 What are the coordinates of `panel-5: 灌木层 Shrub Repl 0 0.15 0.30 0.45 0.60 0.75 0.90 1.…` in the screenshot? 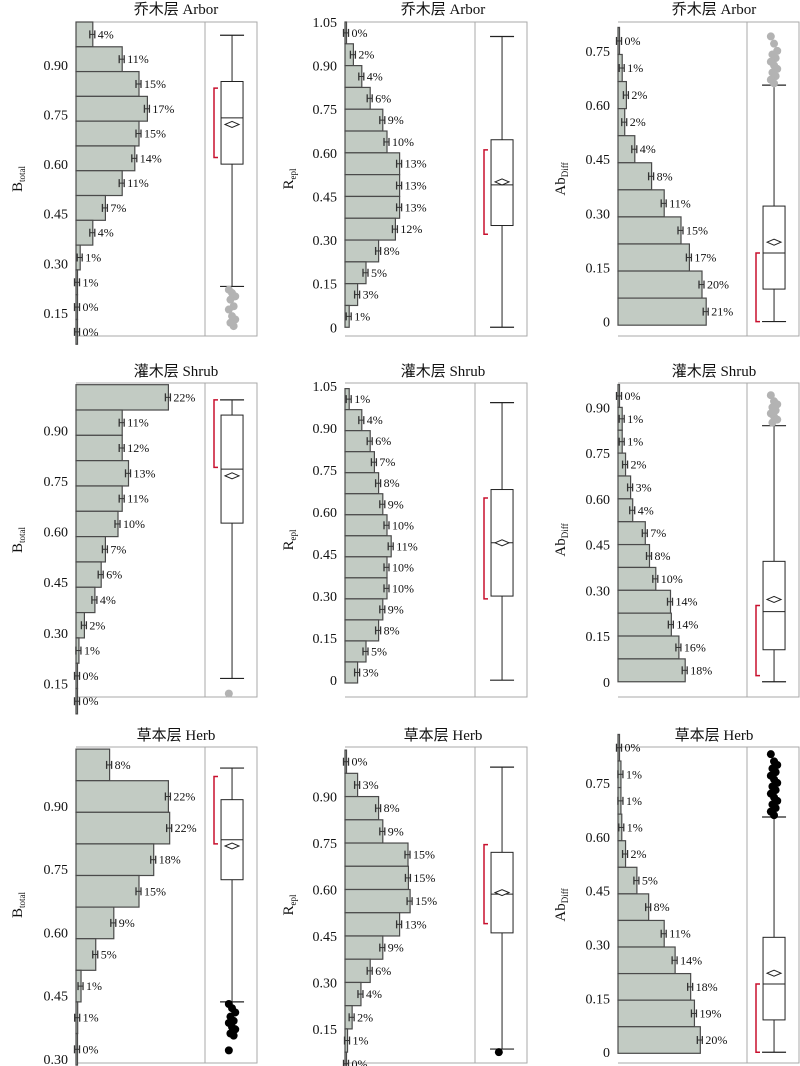 It's located at (404, 530).